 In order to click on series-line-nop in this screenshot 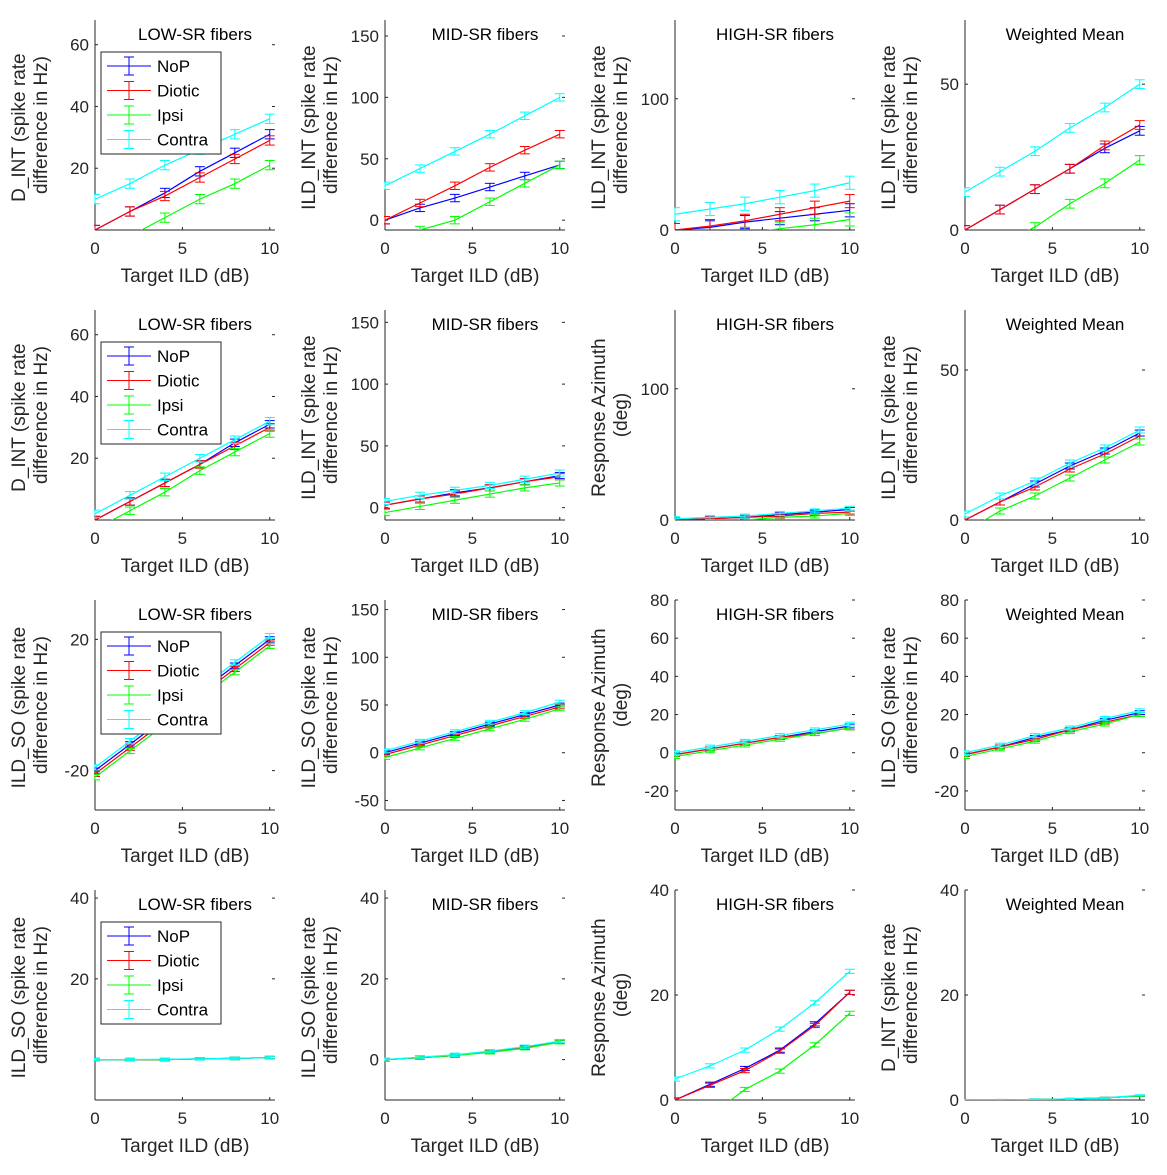, I will do `click(472, 1050)`.